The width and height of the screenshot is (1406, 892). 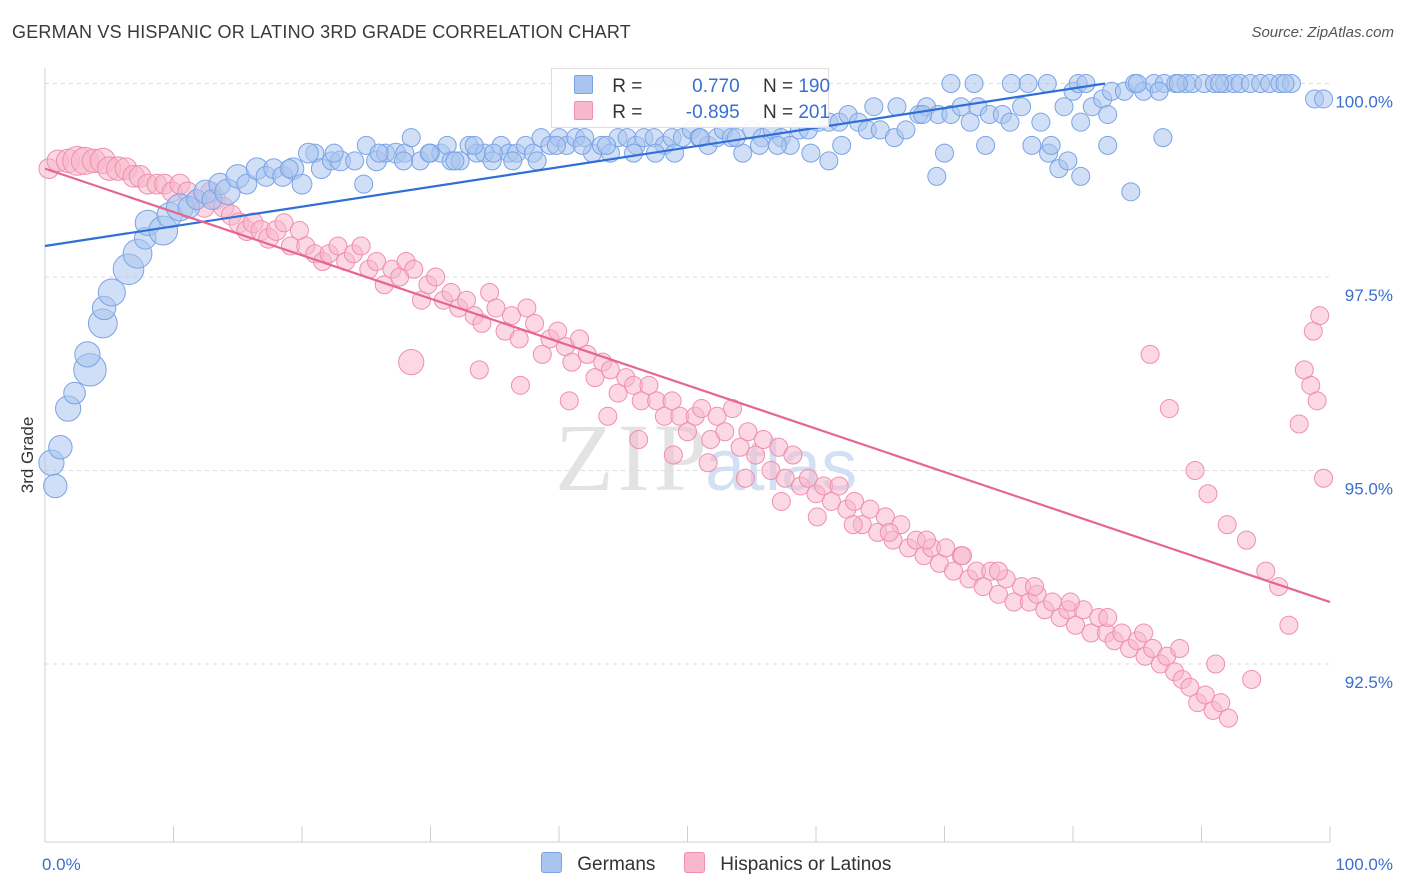 I want to click on stats-legend: R = 0.770 N = 190 R = -0.895 N = 201, so click(x=691, y=98).